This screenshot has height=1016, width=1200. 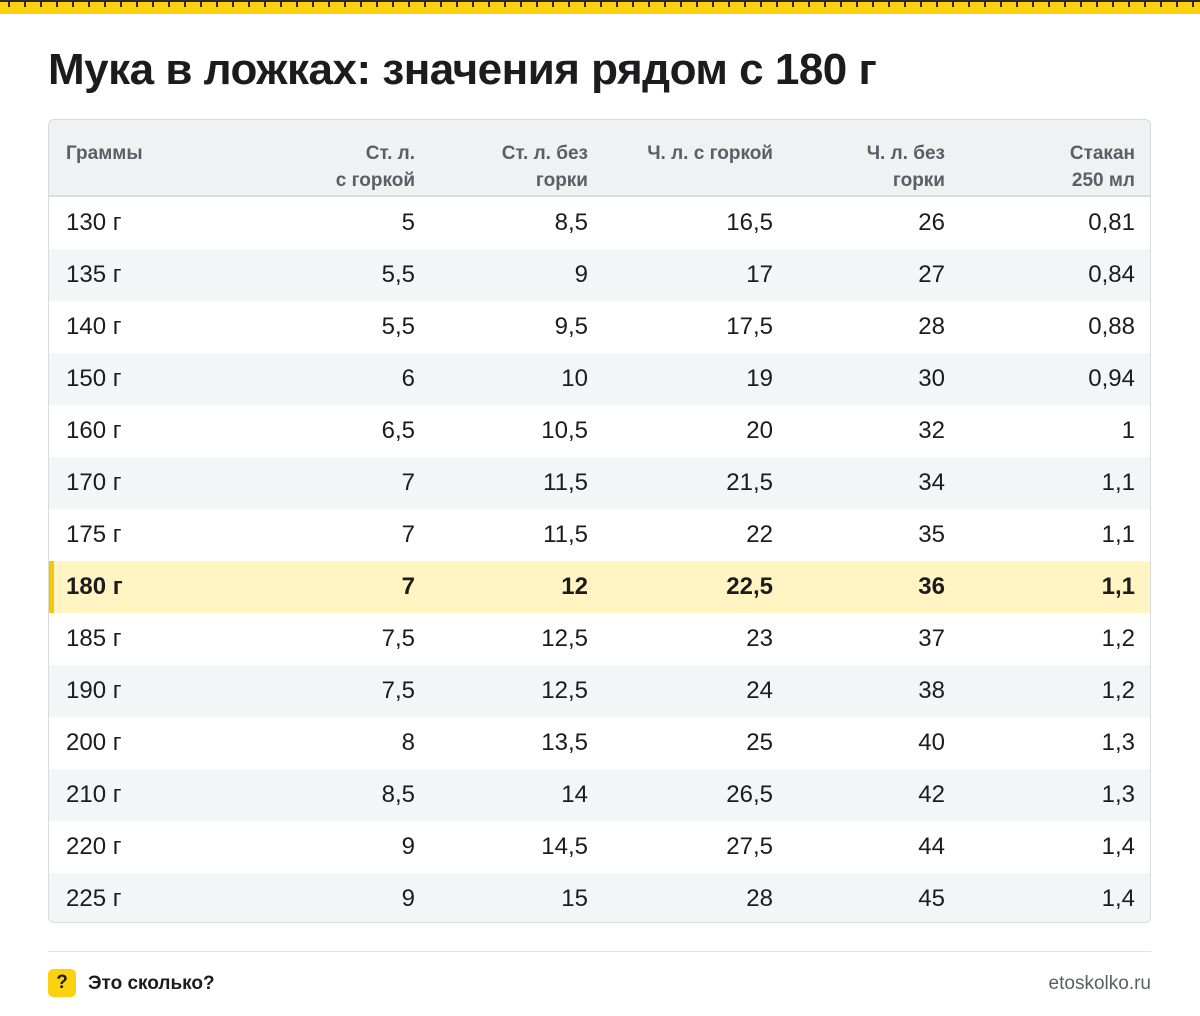 I want to click on value-cell: 26,5, so click(x=749, y=794).